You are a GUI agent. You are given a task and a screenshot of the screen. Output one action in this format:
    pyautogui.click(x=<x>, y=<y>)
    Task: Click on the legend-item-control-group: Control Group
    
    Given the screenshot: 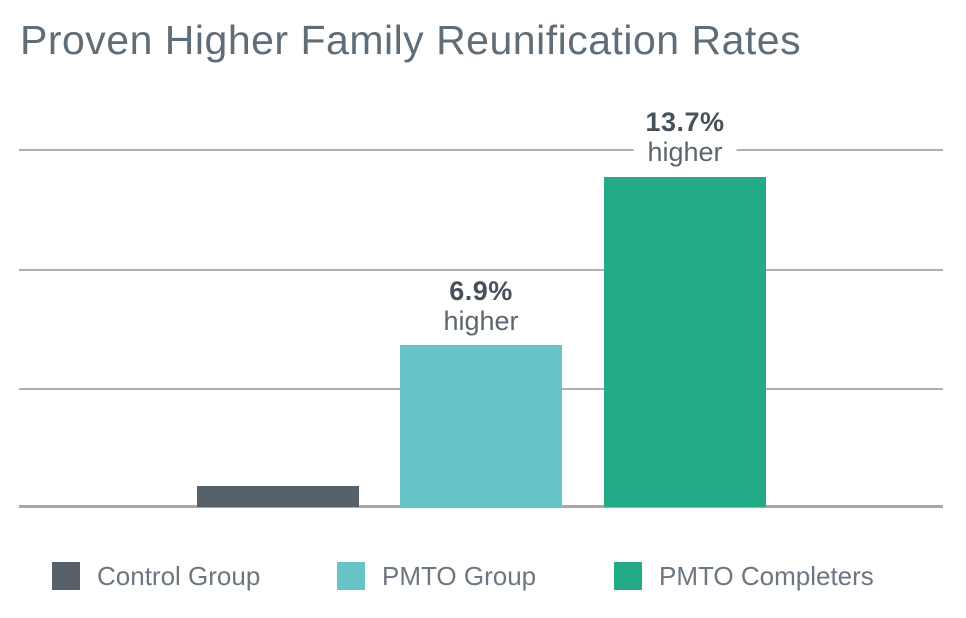 What is the action you would take?
    pyautogui.click(x=156, y=575)
    